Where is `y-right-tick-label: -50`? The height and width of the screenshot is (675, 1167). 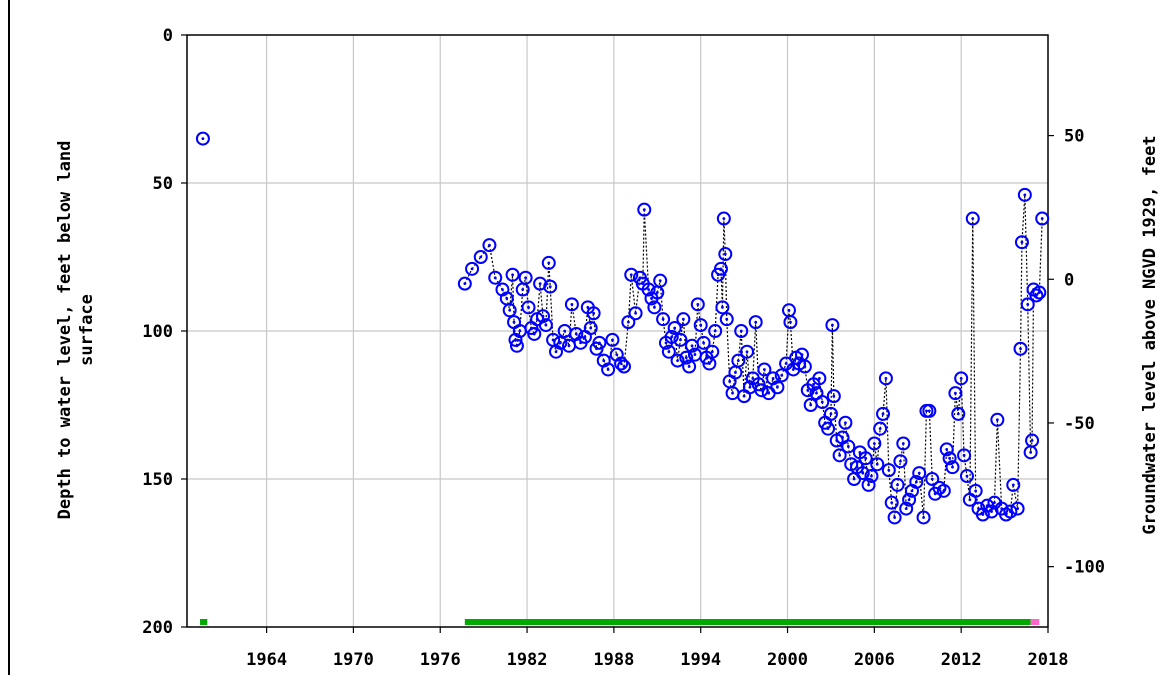 y-right-tick-label: -50 is located at coordinates (1079, 424).